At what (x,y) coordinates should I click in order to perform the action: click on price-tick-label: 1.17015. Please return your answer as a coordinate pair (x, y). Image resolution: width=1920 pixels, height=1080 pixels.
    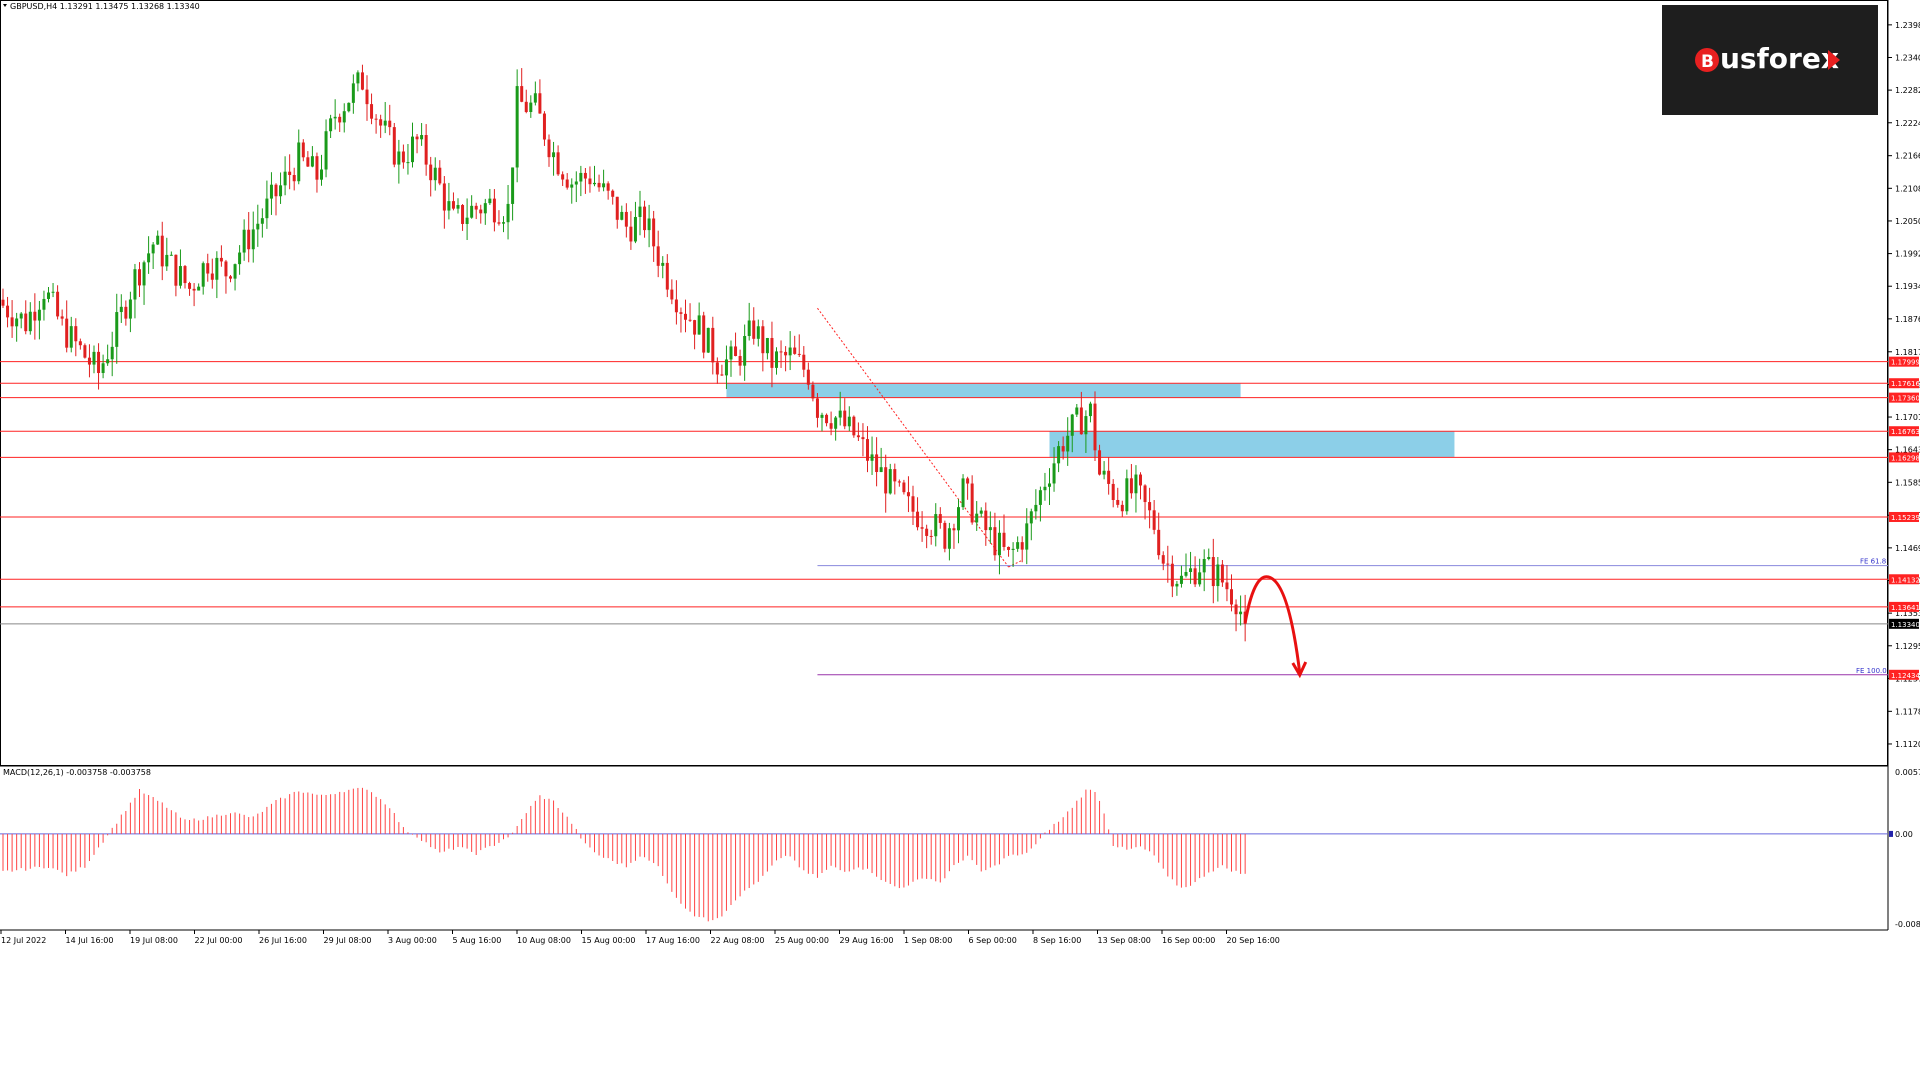
    Looking at the image, I should click on (1907, 417).